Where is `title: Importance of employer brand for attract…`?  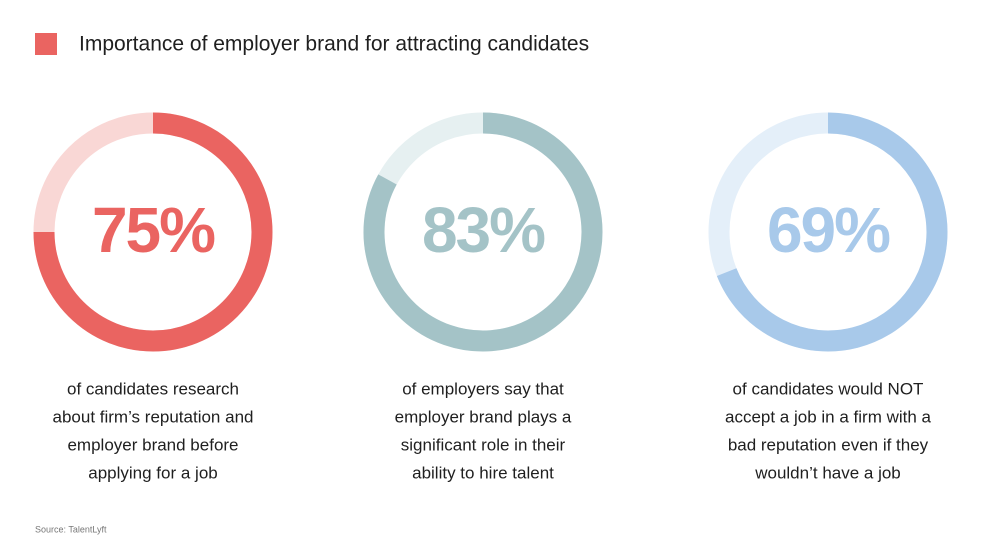
title: Importance of employer brand for attract… is located at coordinates (334, 44).